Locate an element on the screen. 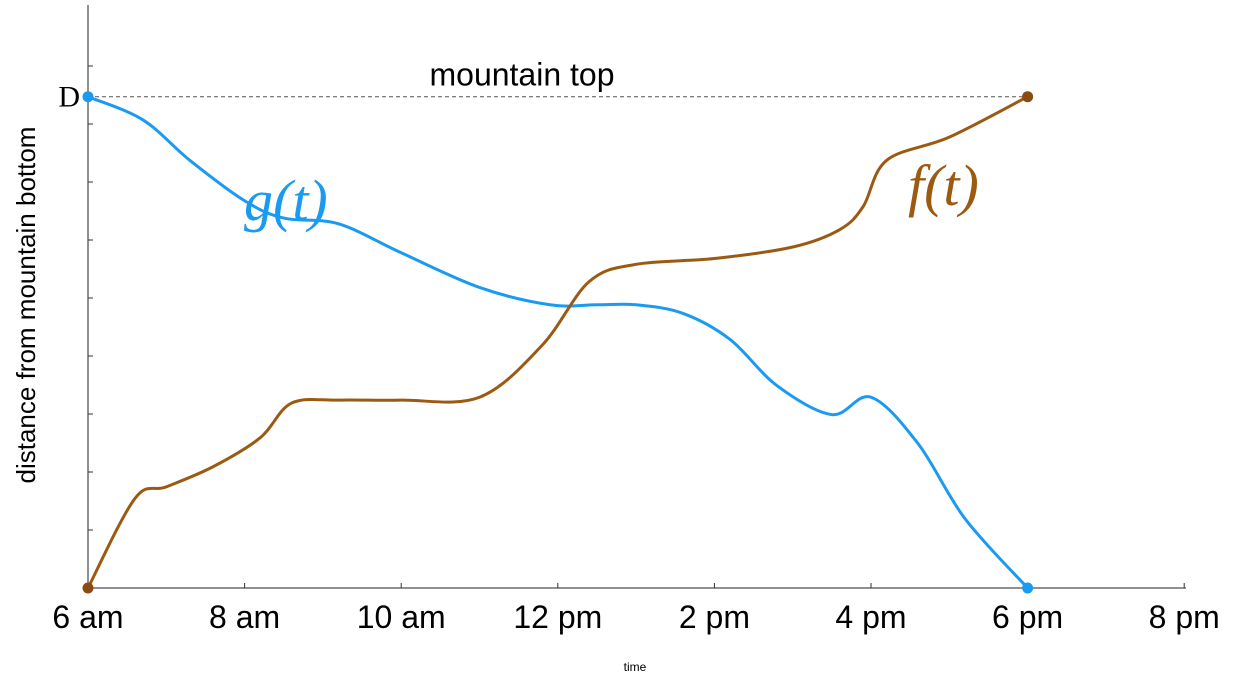 The height and width of the screenshot is (680, 1237). x-tick-label: 10 am is located at coordinates (401, 617).